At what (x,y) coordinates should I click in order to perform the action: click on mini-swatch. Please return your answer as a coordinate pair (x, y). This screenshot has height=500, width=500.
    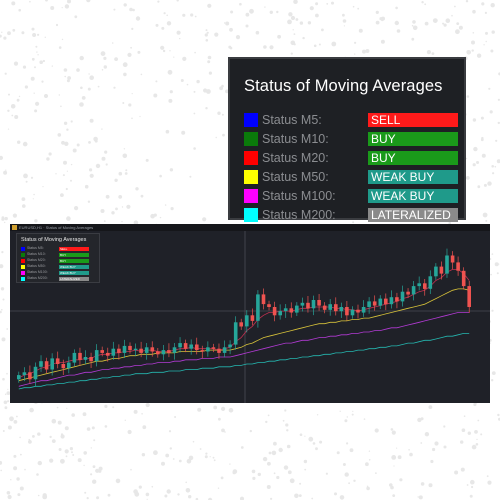
    Looking at the image, I should click on (23, 261).